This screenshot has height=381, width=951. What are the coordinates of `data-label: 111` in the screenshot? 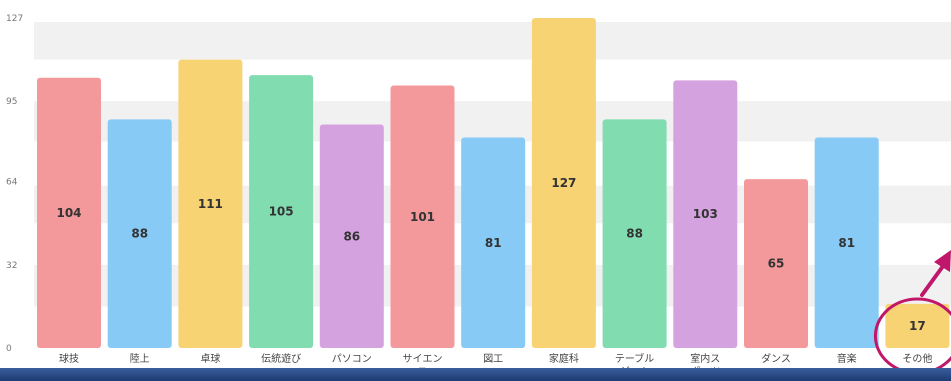 It's located at (210, 204).